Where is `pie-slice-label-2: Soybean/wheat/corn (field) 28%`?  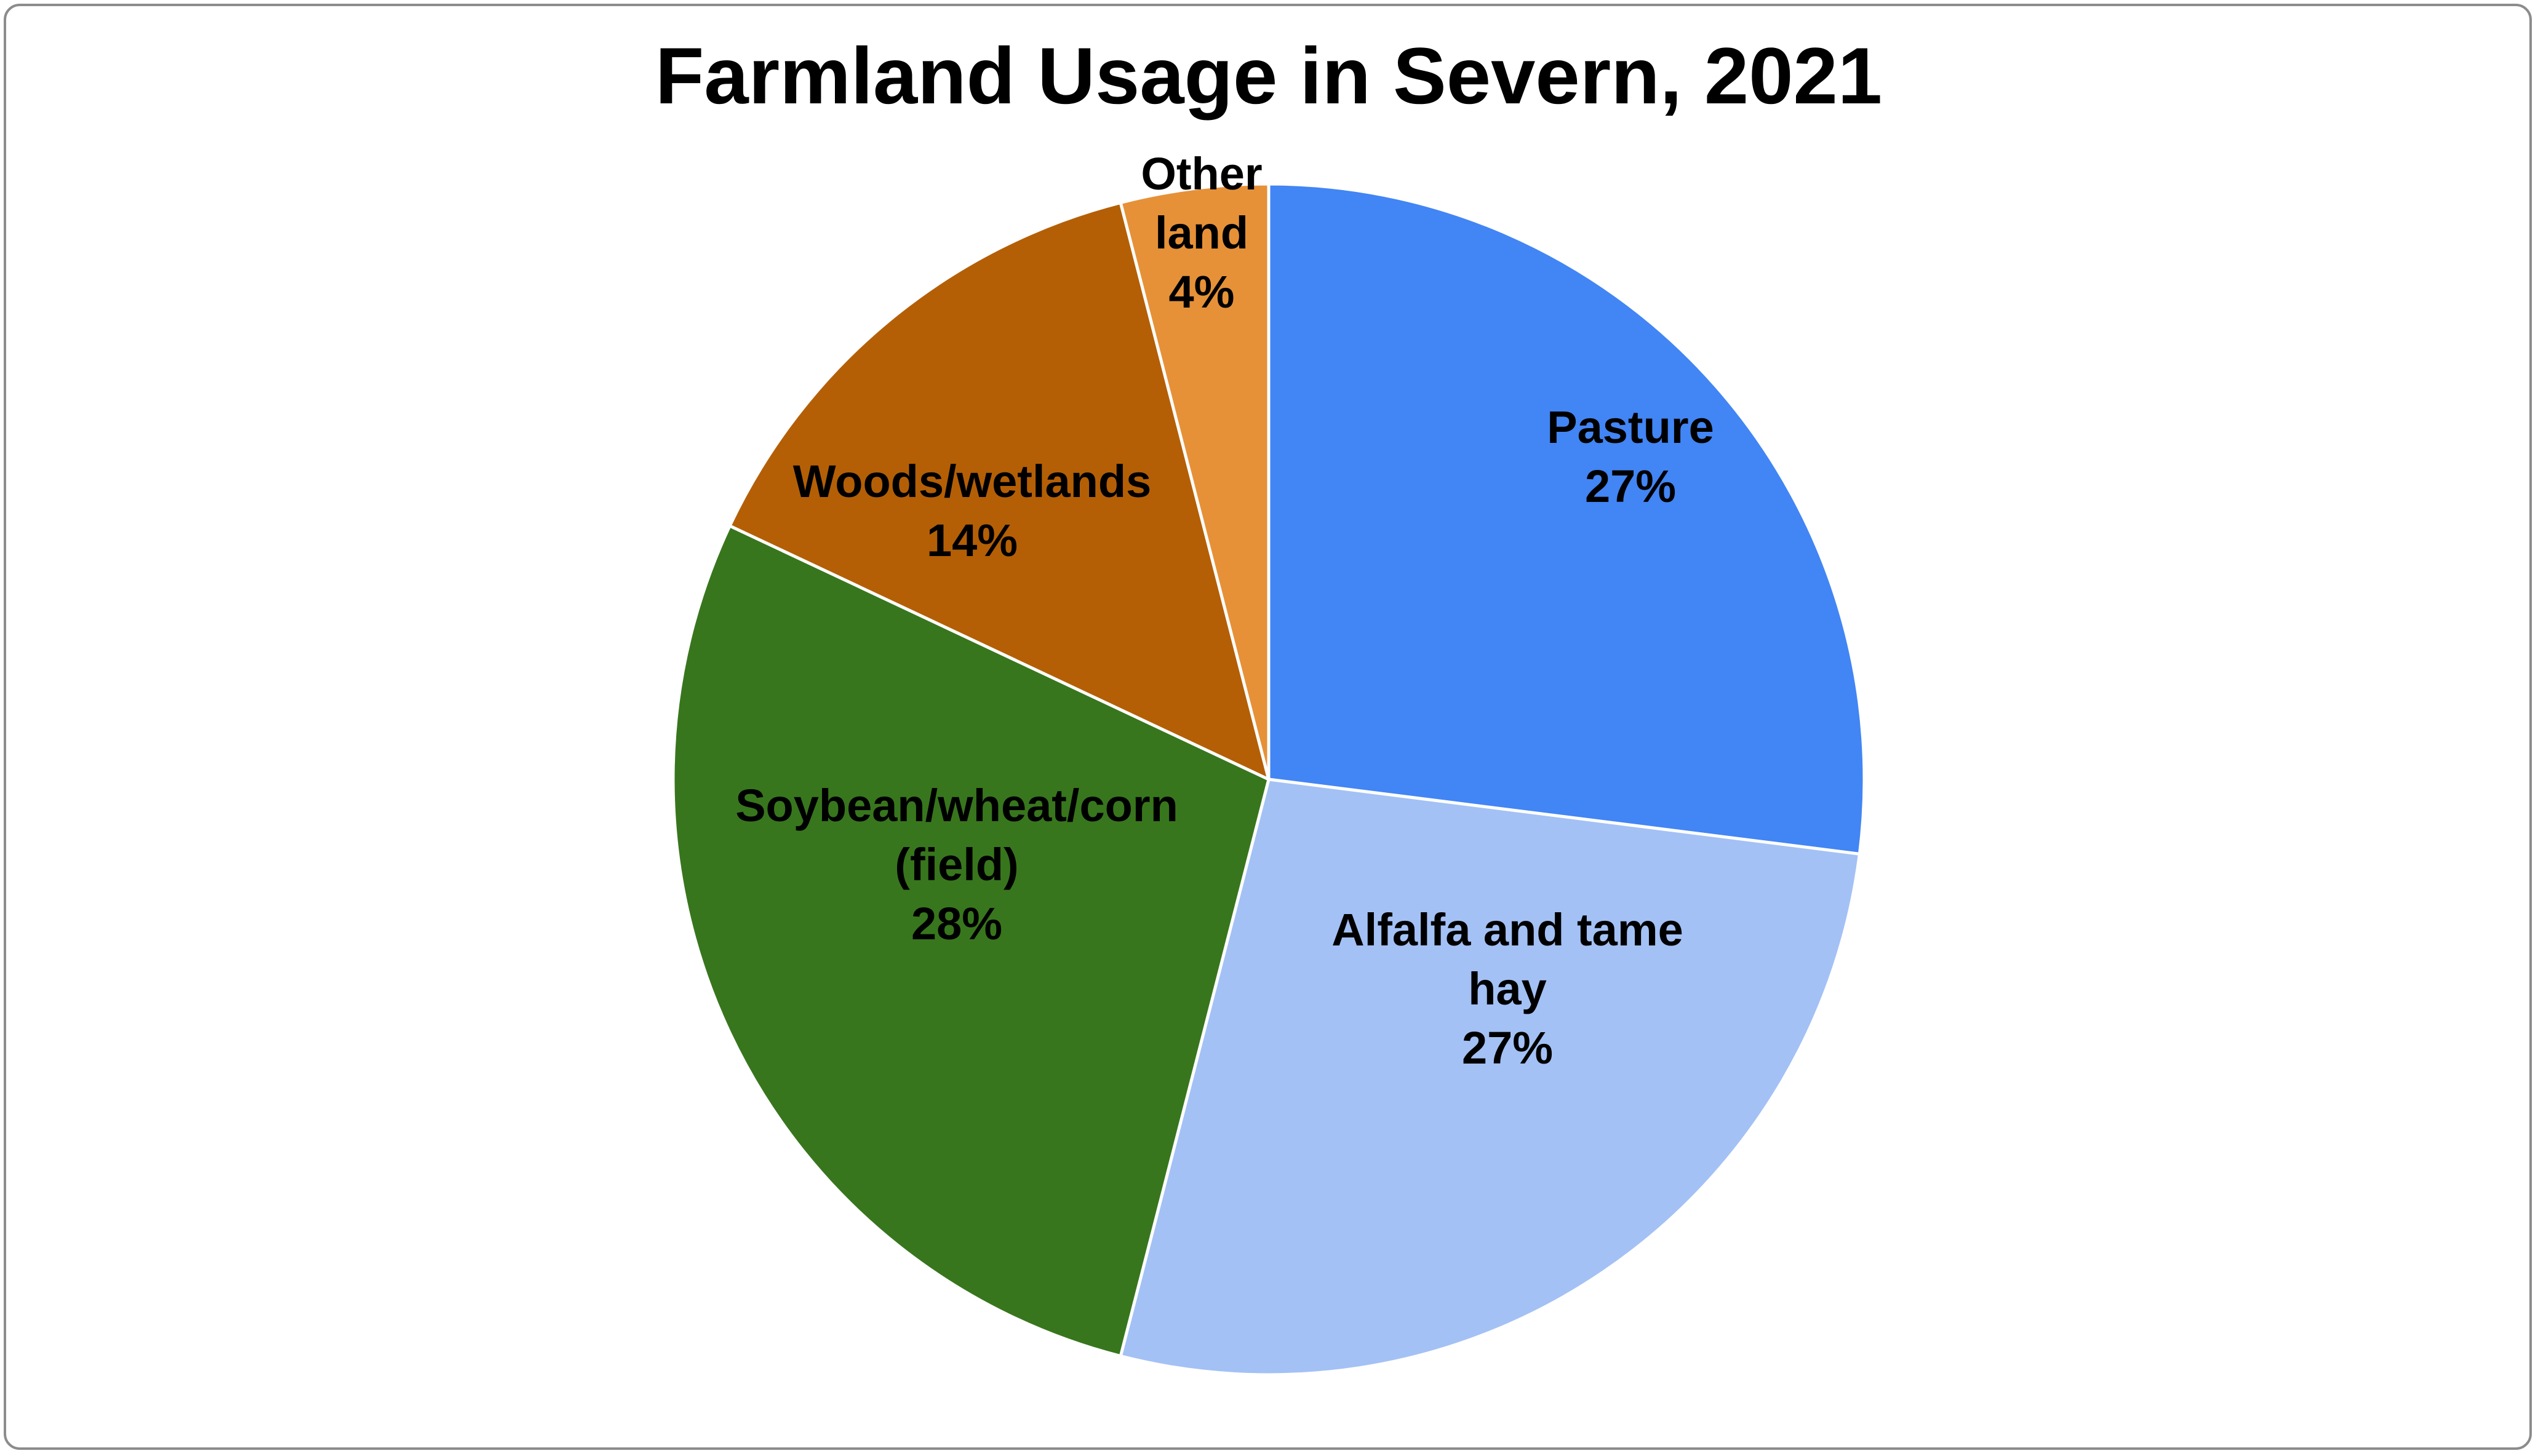
pie-slice-label-2: Soybean/wheat/corn (field) 28% is located at coordinates (957, 865).